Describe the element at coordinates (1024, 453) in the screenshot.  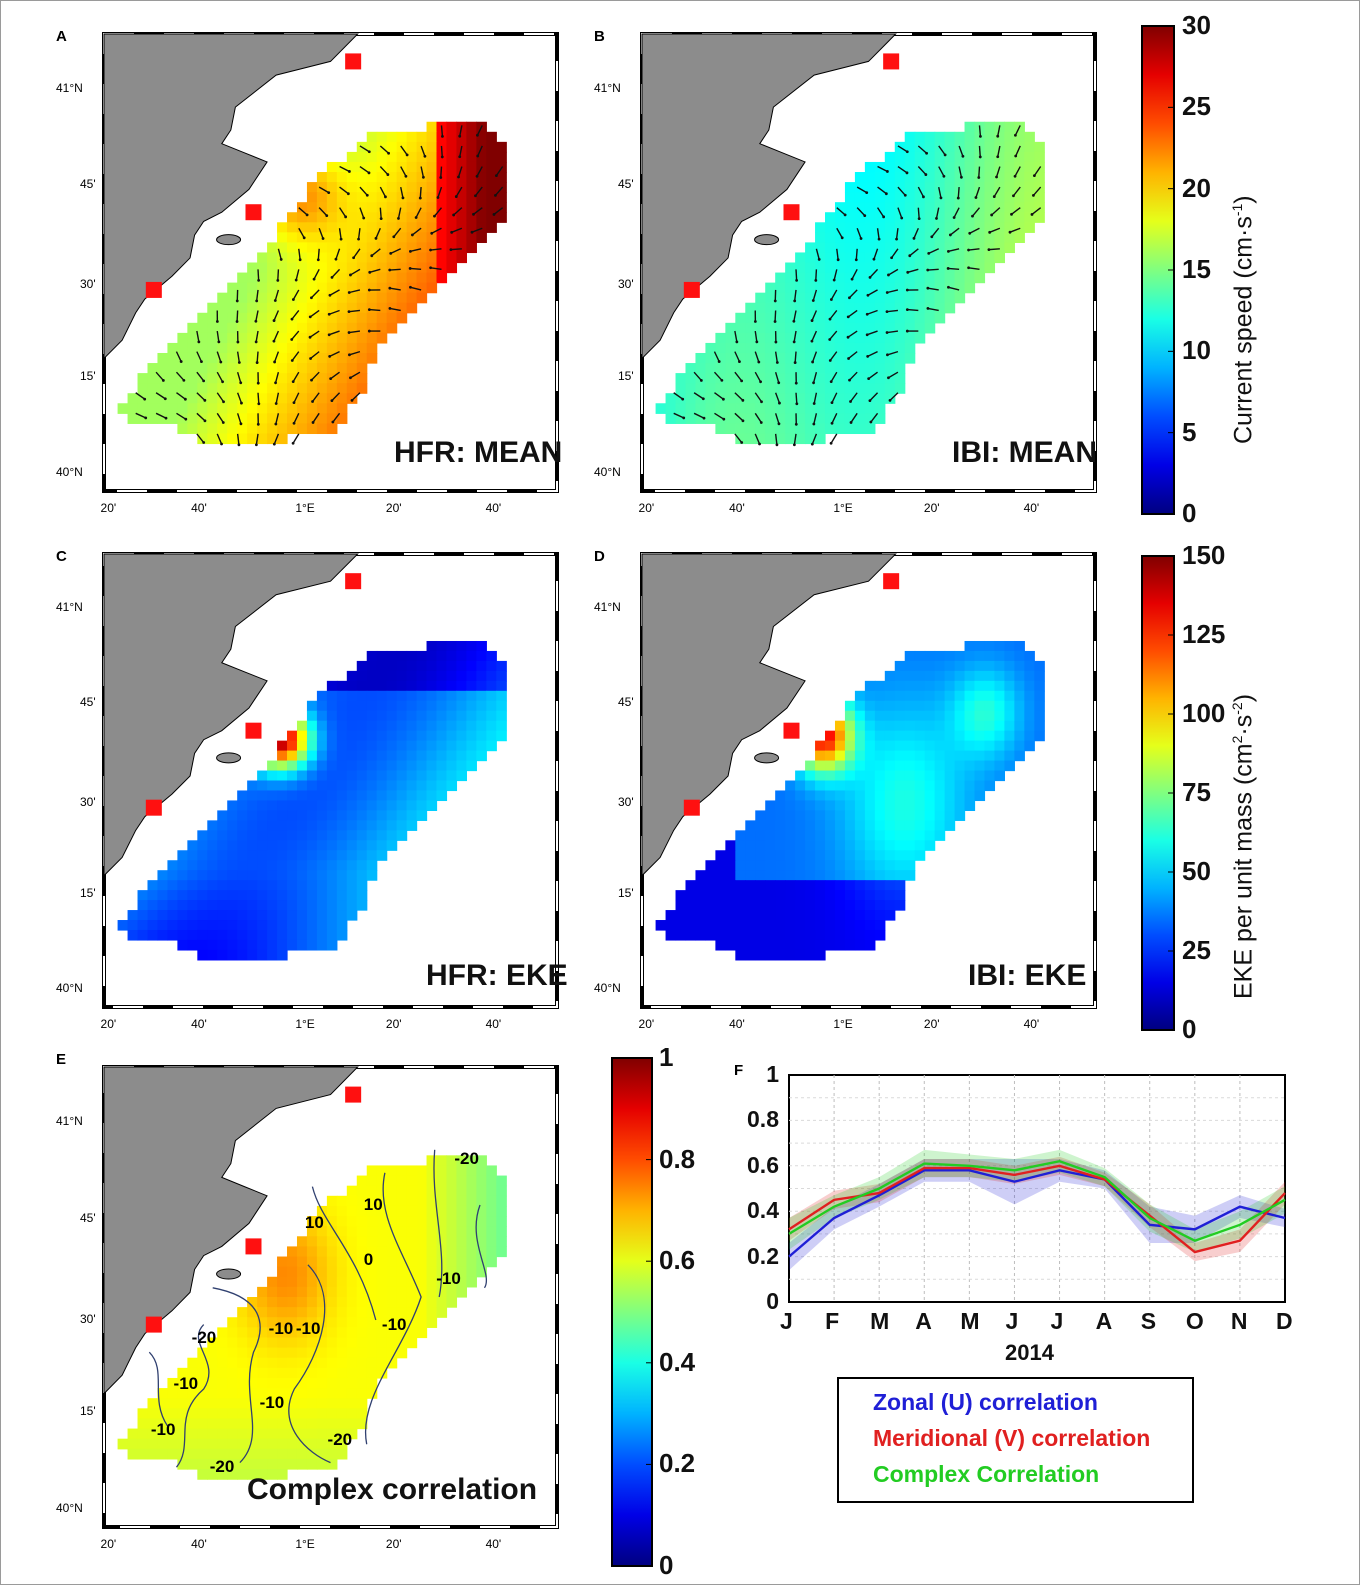
I see `panel-b-title: IBI: MEAN` at that location.